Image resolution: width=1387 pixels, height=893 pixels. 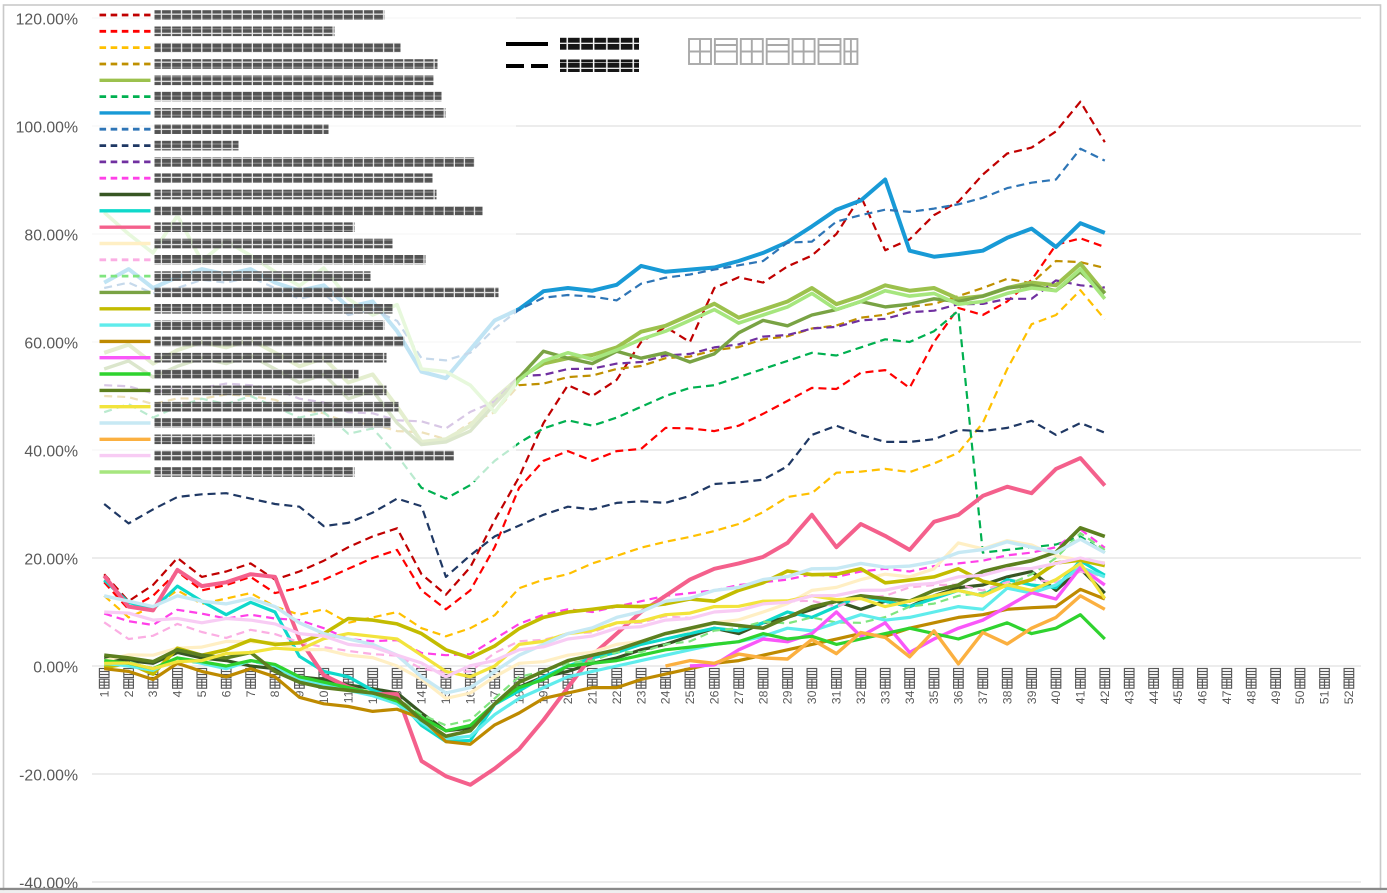 What do you see at coordinates (422, 697) in the screenshot?
I see `svg-text: 14` at bounding box center [422, 697].